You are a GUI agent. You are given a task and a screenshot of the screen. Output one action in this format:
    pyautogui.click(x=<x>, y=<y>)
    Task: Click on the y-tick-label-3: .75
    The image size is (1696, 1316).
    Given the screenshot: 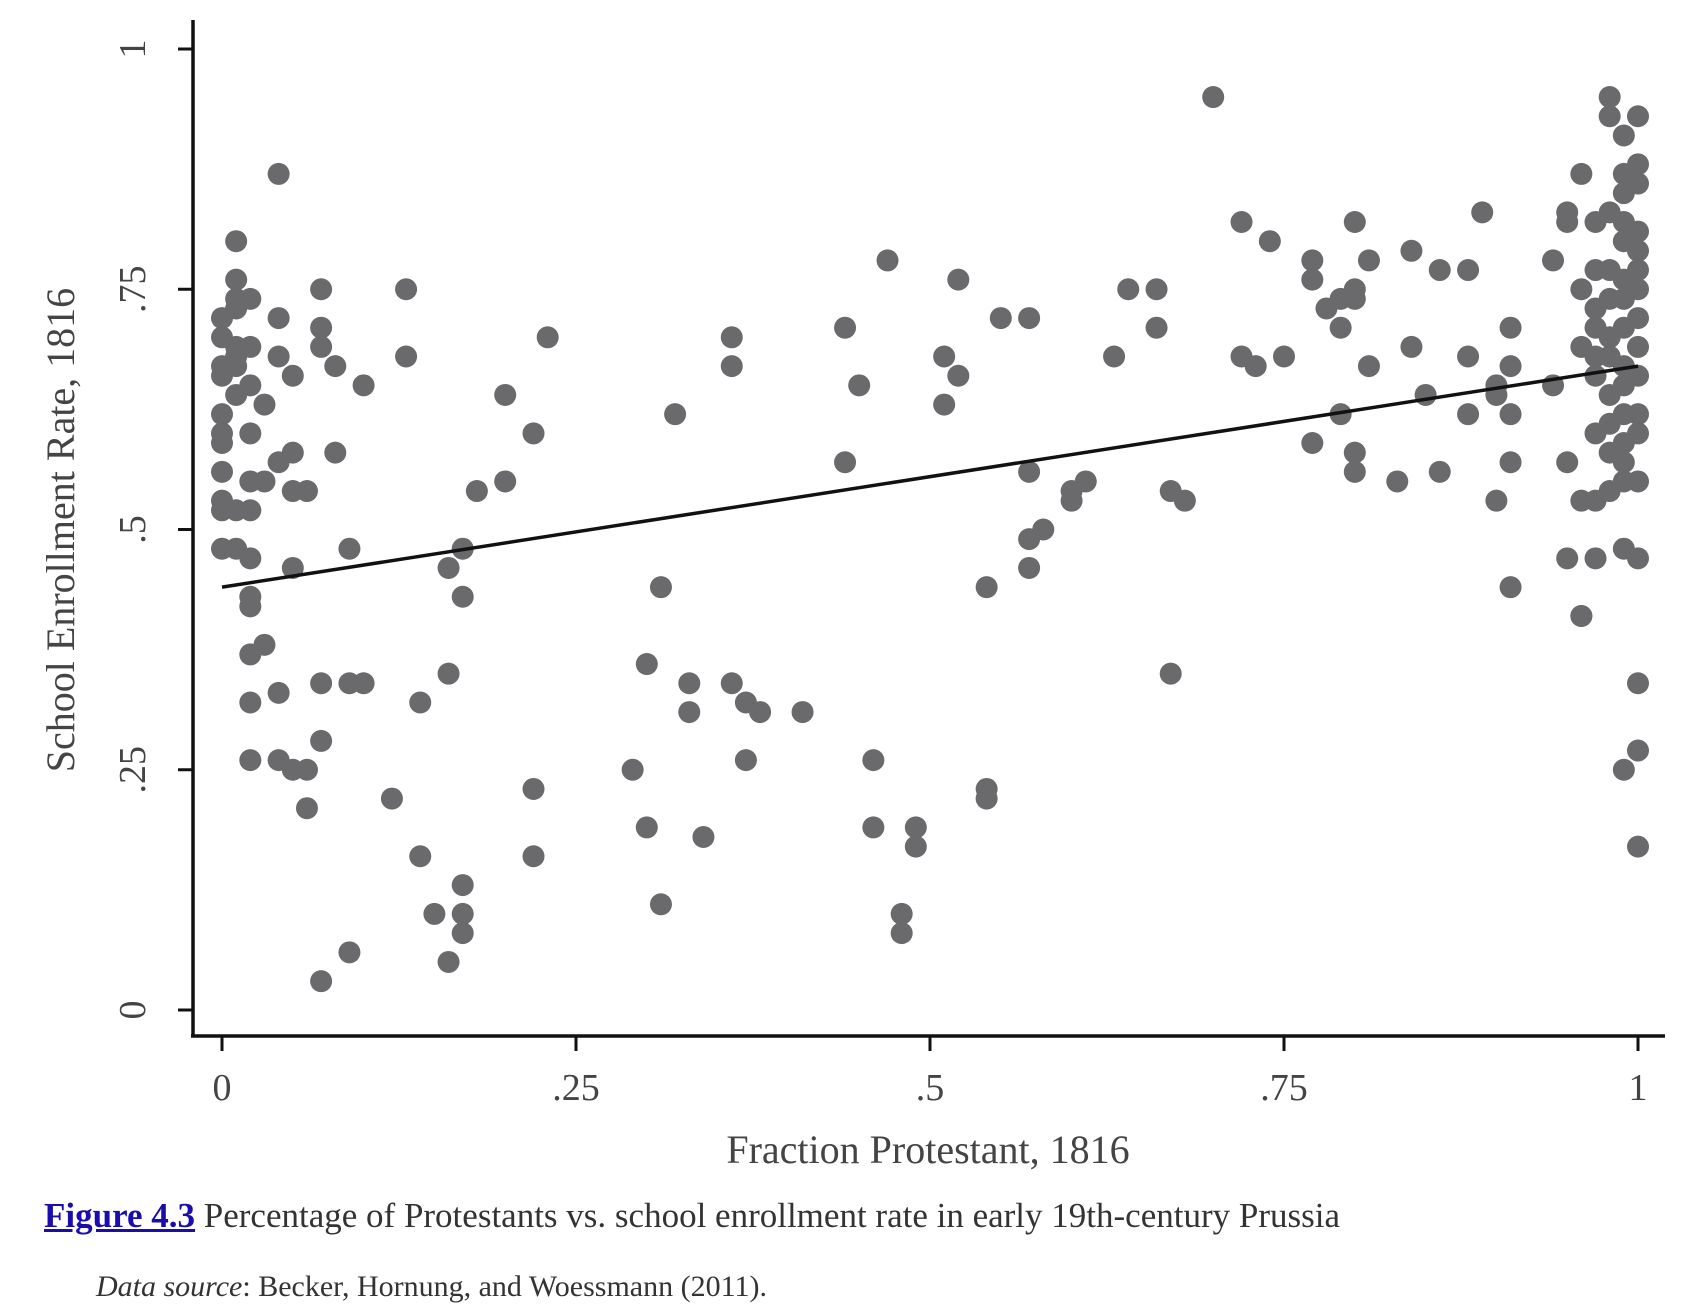 What is the action you would take?
    pyautogui.click(x=133, y=290)
    